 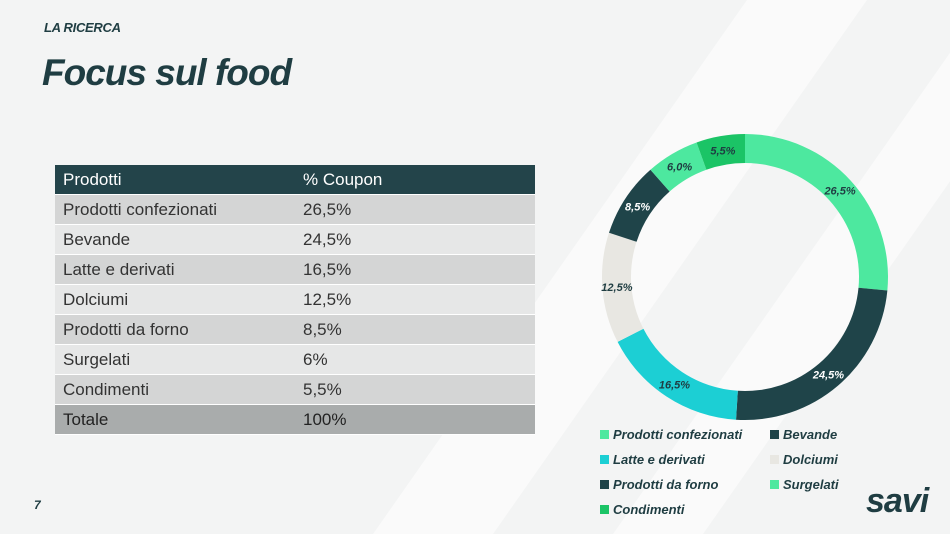 What do you see at coordinates (175, 419) in the screenshot?
I see `total-label: Totale` at bounding box center [175, 419].